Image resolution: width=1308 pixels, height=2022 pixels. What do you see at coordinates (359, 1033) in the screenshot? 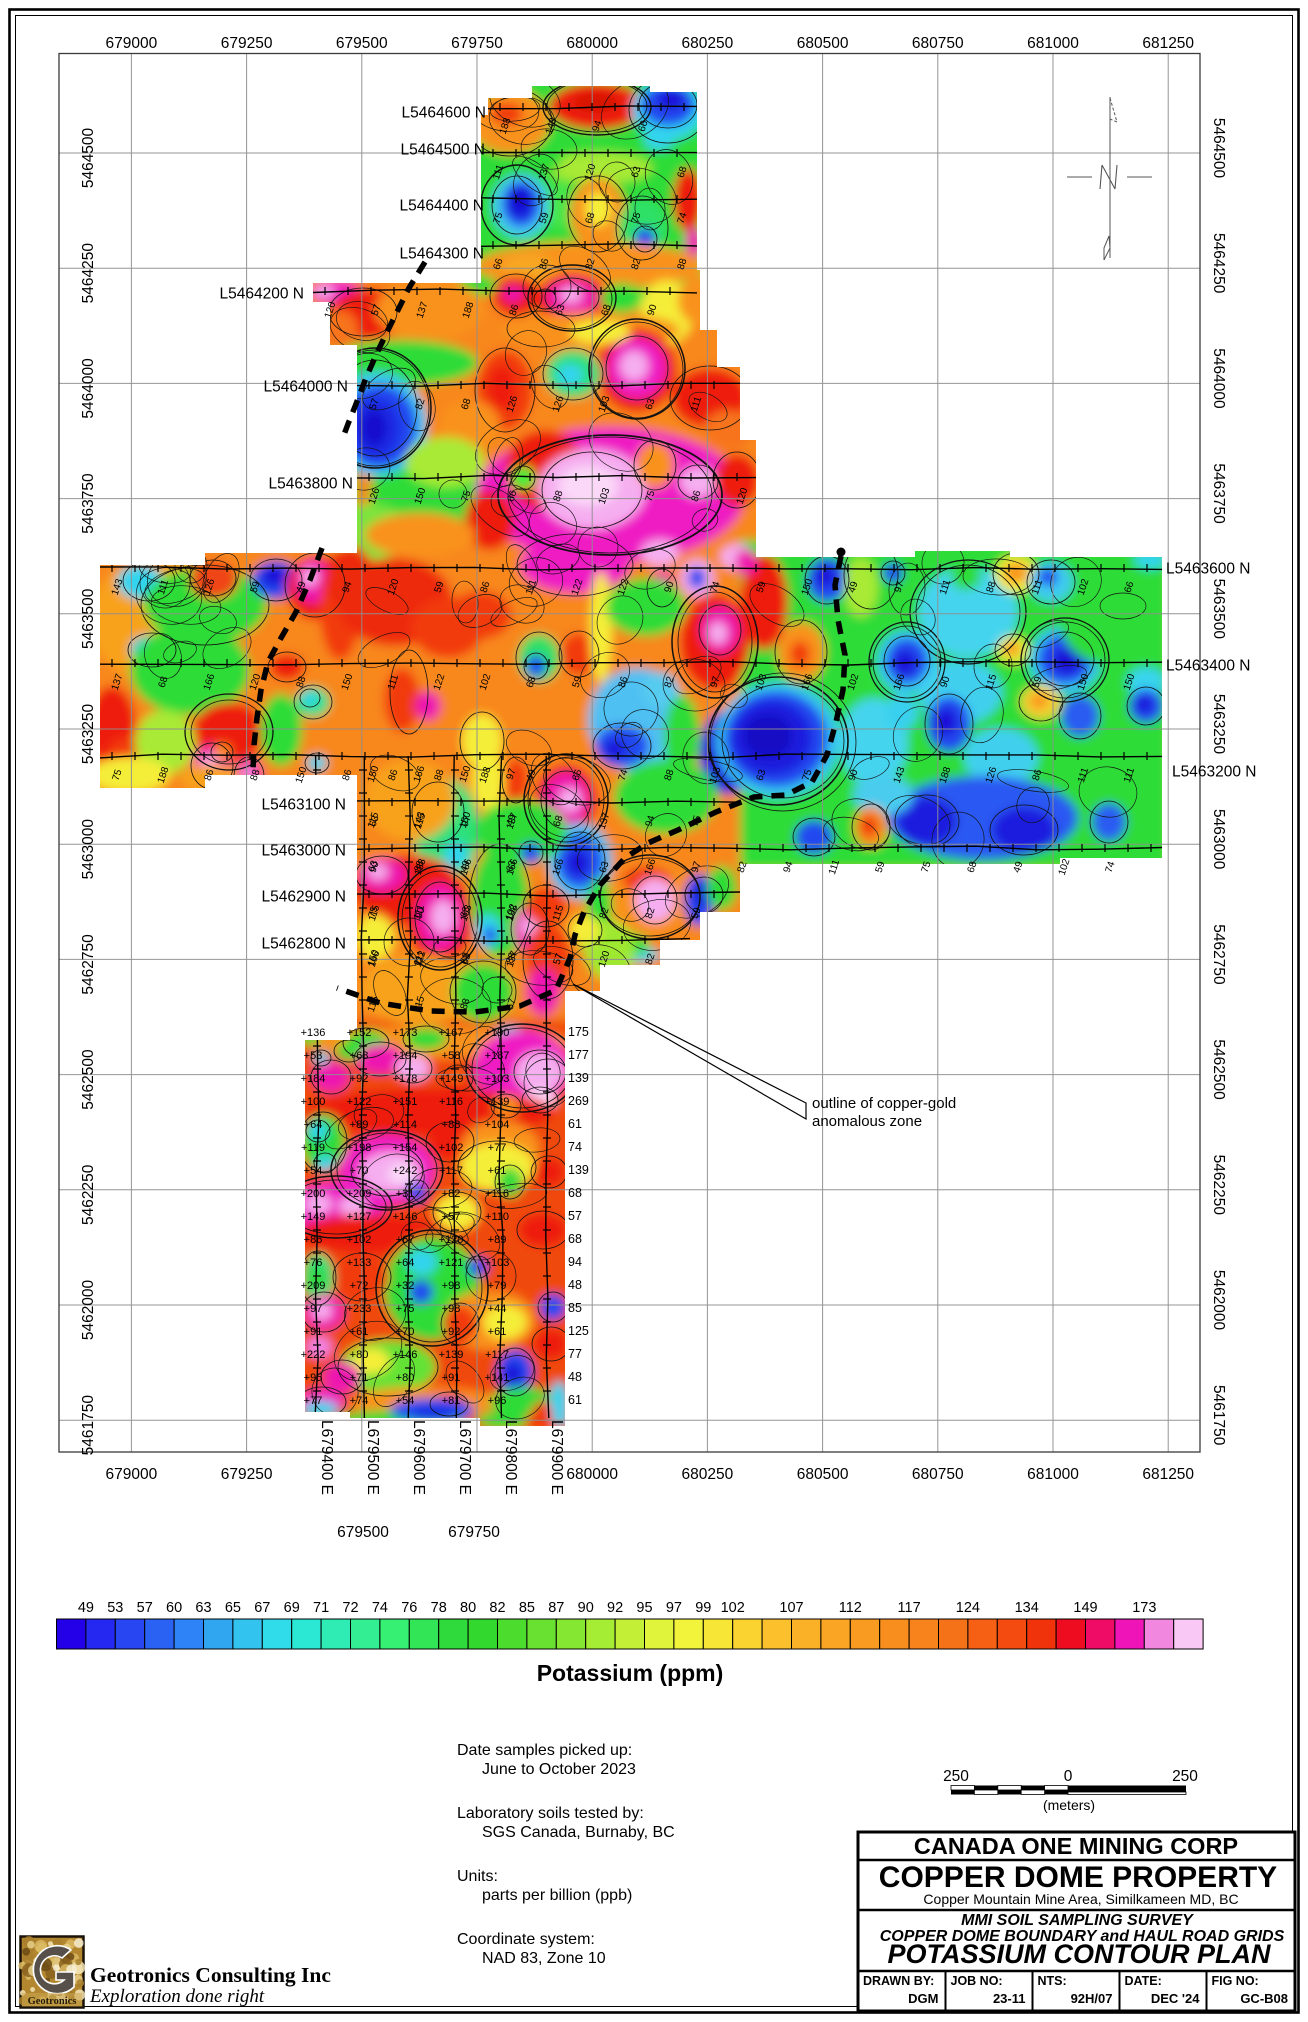
I see `svg-text: +152` at bounding box center [359, 1033].